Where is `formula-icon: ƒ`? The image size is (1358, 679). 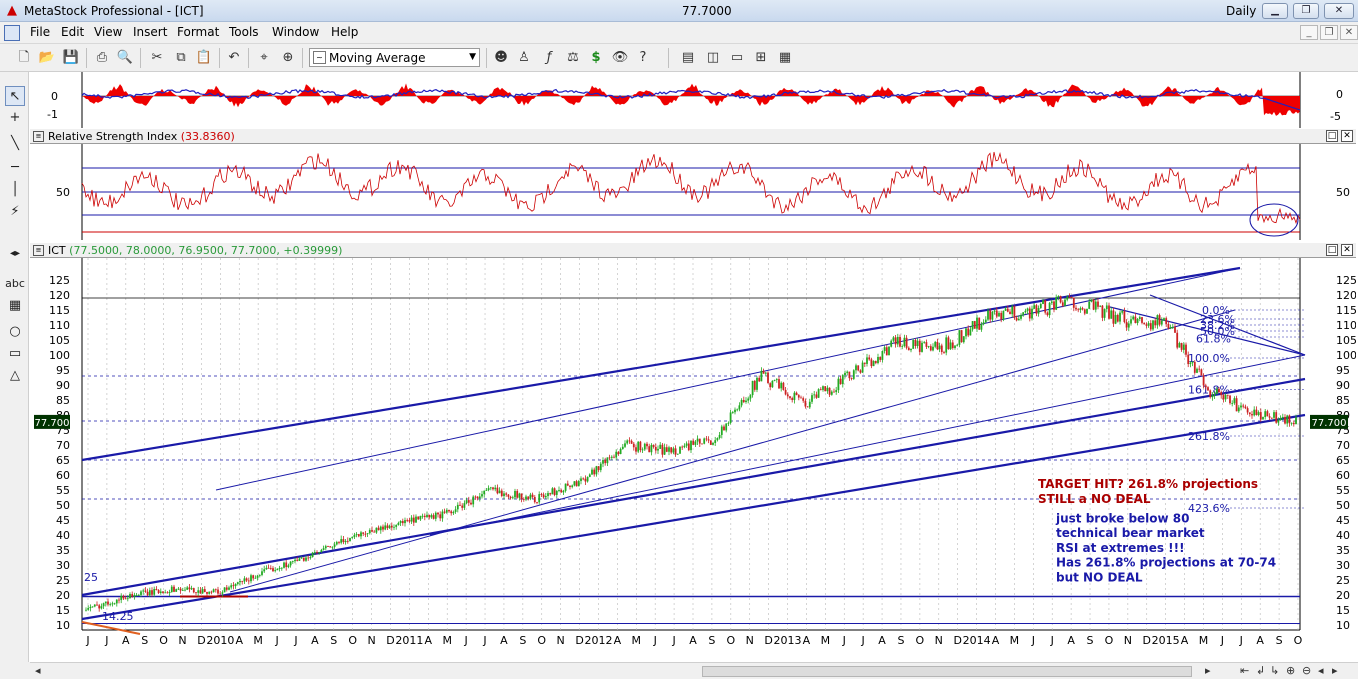 formula-icon: ƒ is located at coordinates (549, 57).